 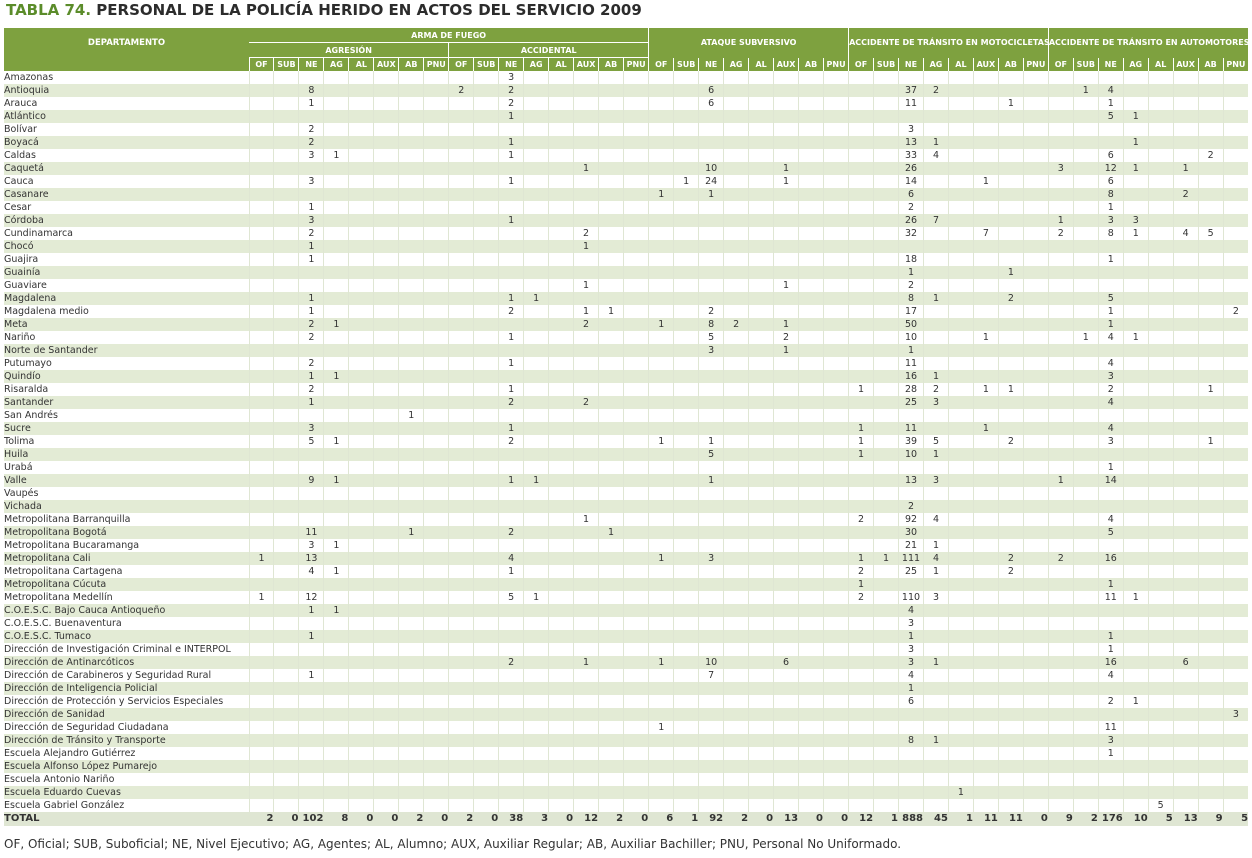 What do you see at coordinates (126, 493) in the screenshot?
I see `department-name: Vaupés` at bounding box center [126, 493].